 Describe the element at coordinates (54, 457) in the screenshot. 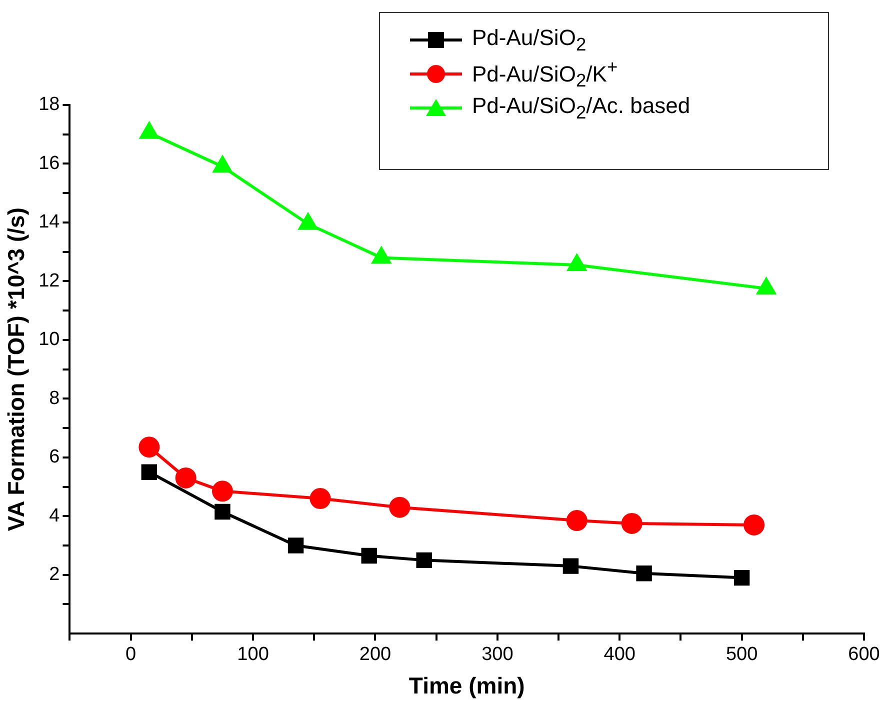

I see `y-tick-label: 6` at that location.